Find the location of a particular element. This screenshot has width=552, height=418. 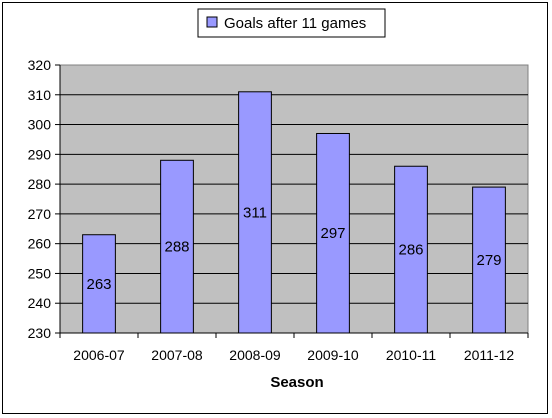

x-tick-label: 2010-11 is located at coordinates (411, 355).